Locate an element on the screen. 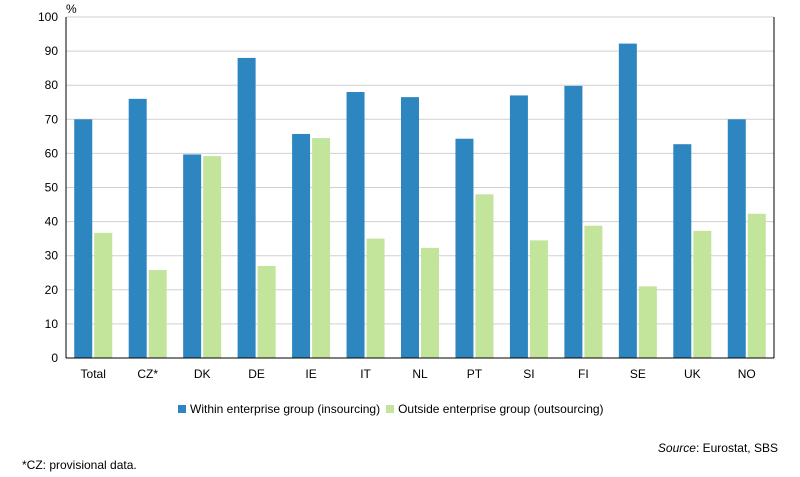 This screenshot has width=800, height=477. source-text: : Eurostat, SBS is located at coordinates (736, 448).